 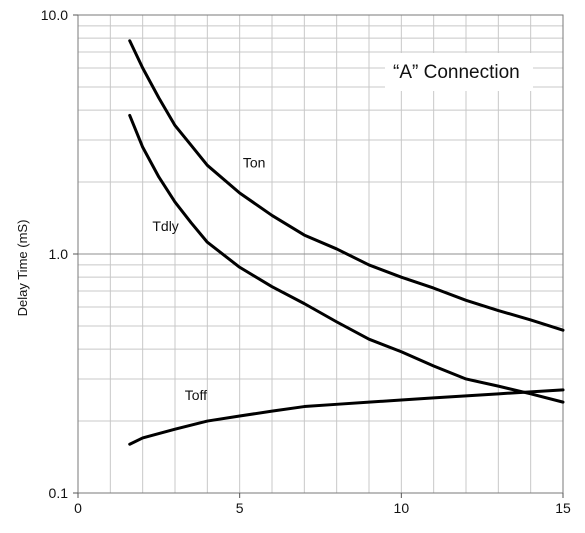 I want to click on annotation-box, so click(x=459, y=72).